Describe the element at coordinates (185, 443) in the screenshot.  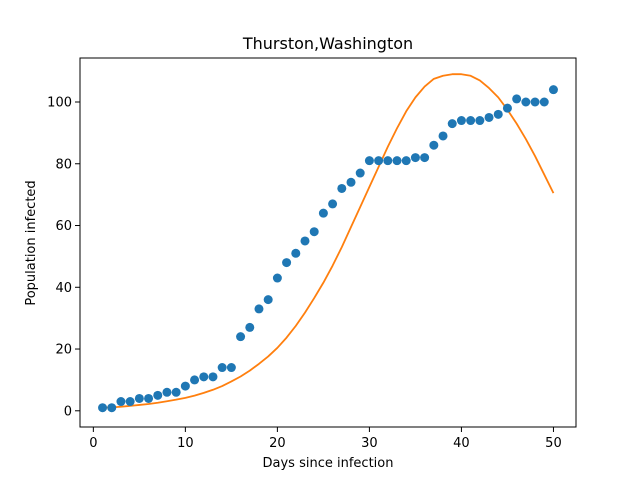
I see `x-tick-label: 10` at that location.